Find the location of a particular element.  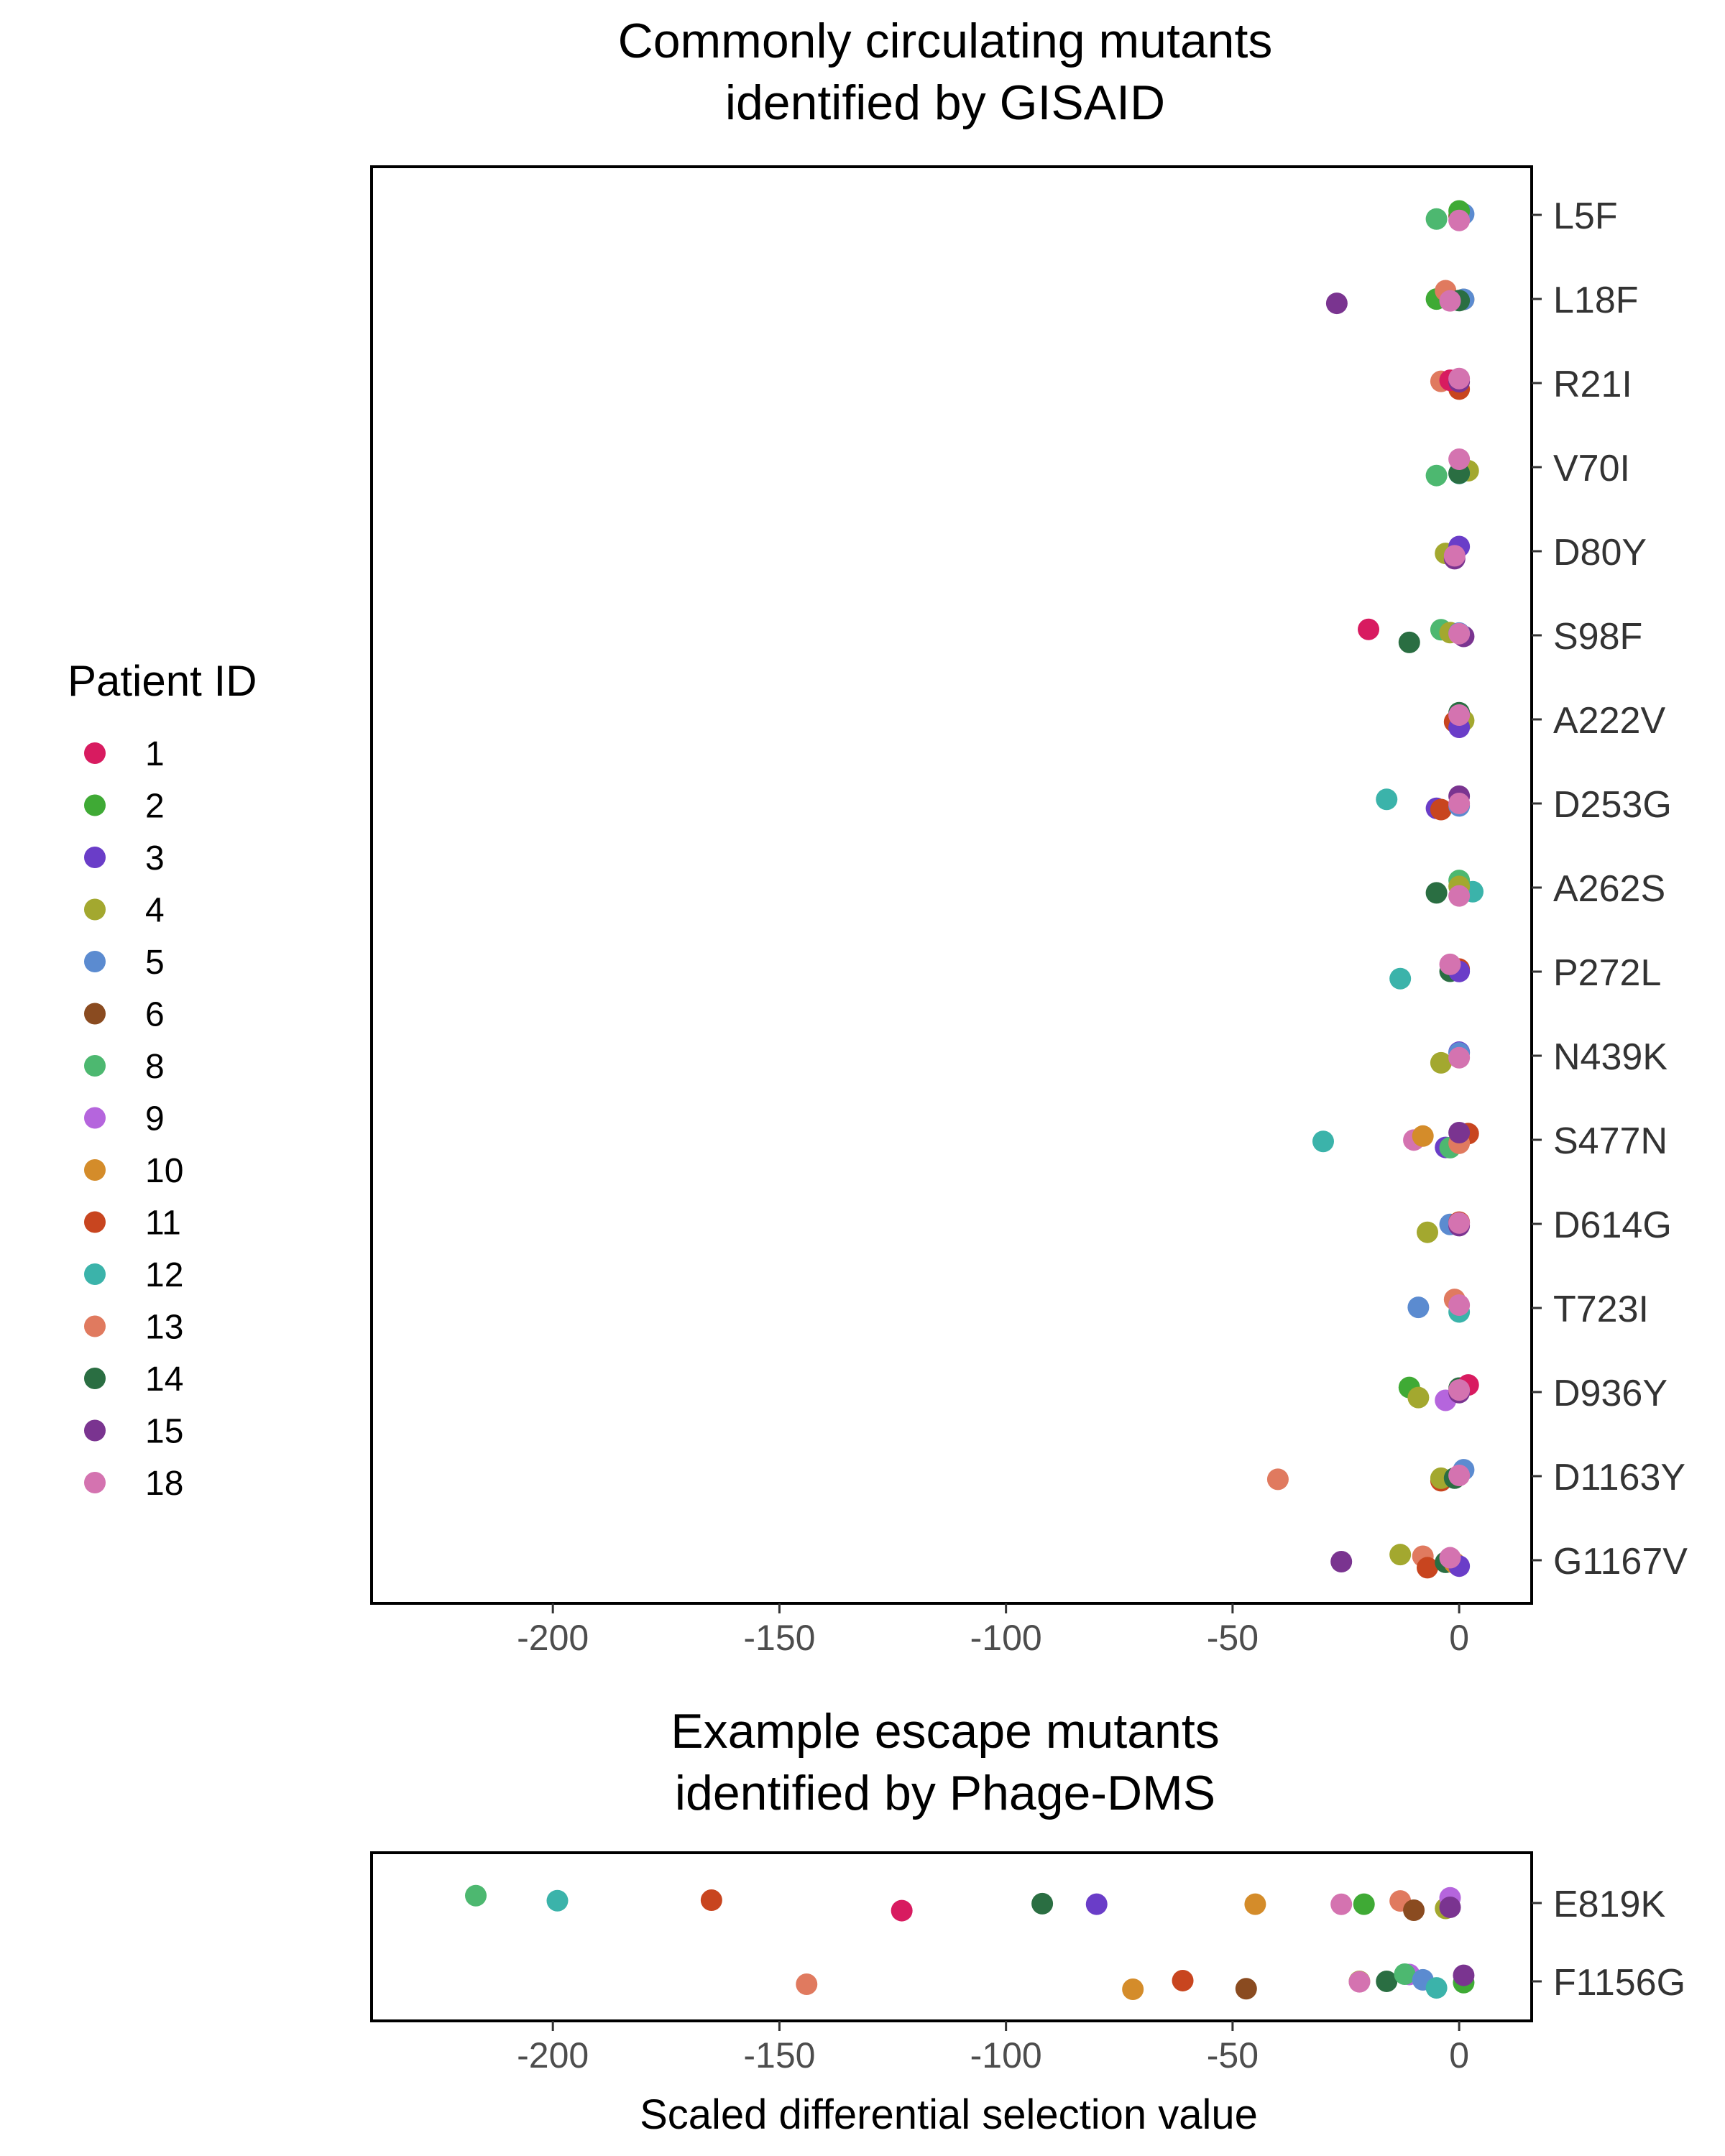

legend-label: 10 is located at coordinates (164, 1171).